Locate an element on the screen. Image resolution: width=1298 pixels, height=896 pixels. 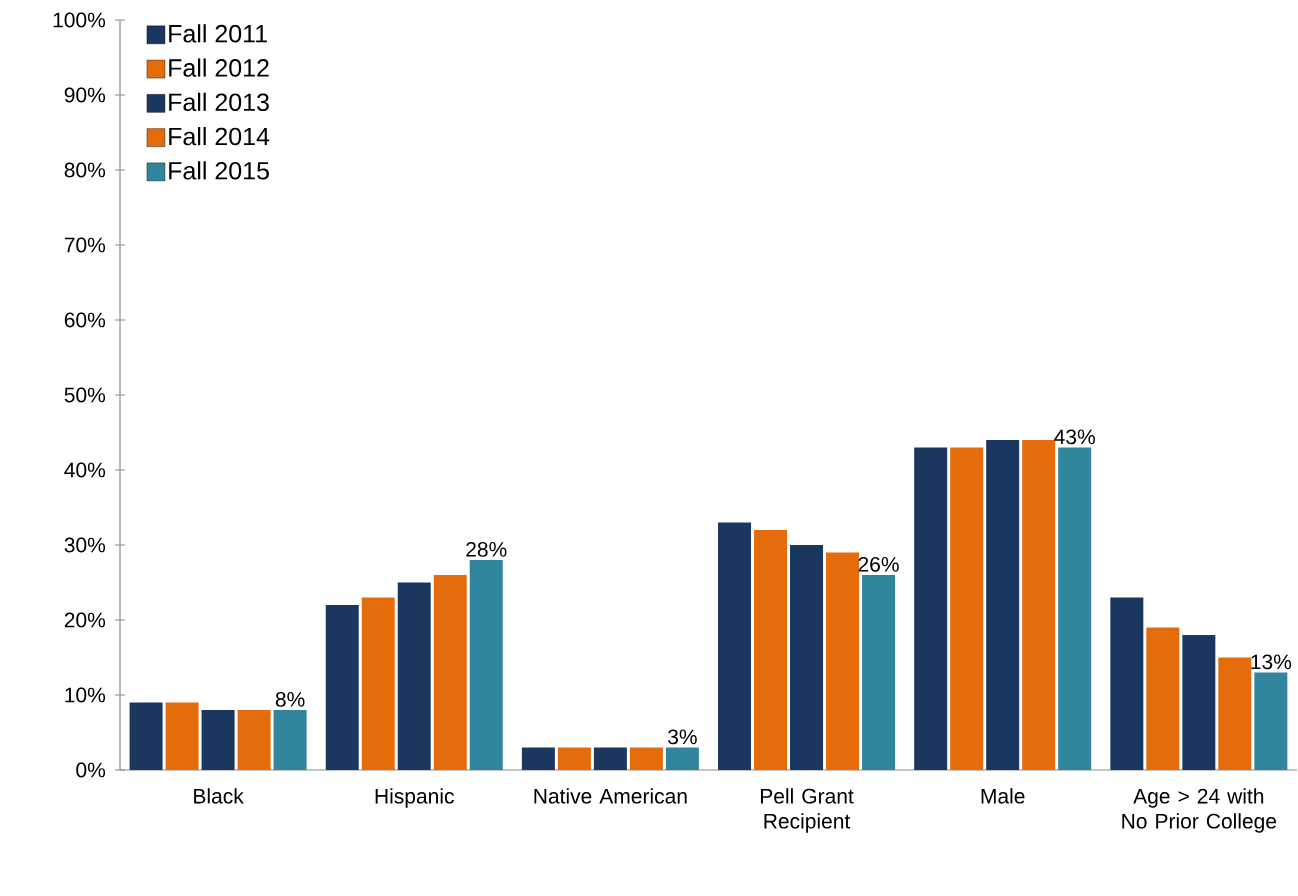
legend-label: Fall 2014 is located at coordinates (219, 136).